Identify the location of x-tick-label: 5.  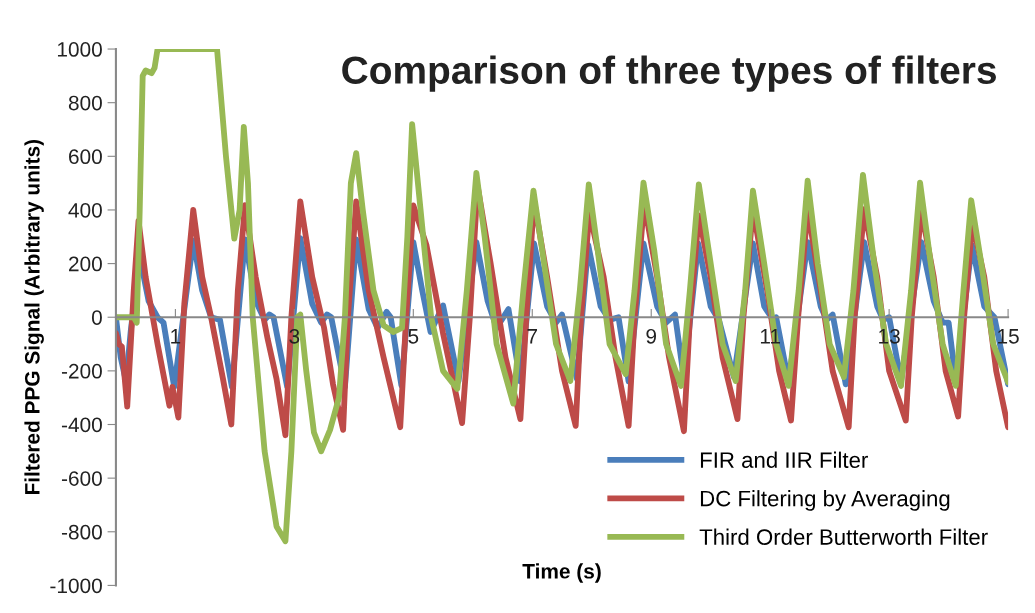
(413, 336).